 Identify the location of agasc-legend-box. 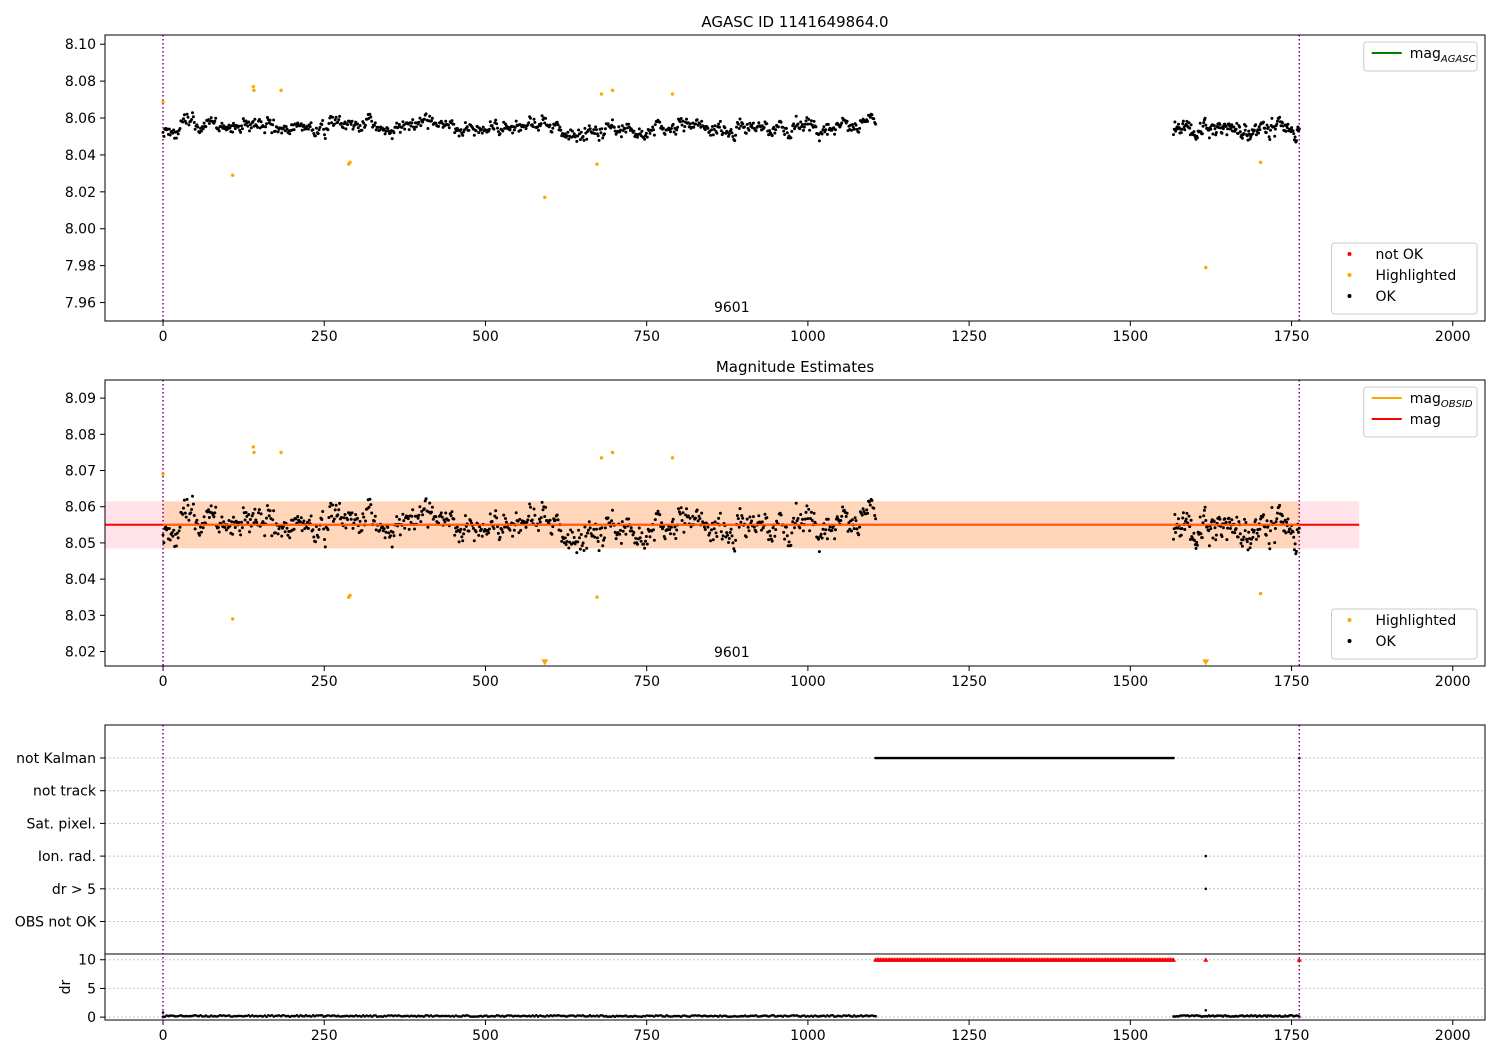
(1420, 56).